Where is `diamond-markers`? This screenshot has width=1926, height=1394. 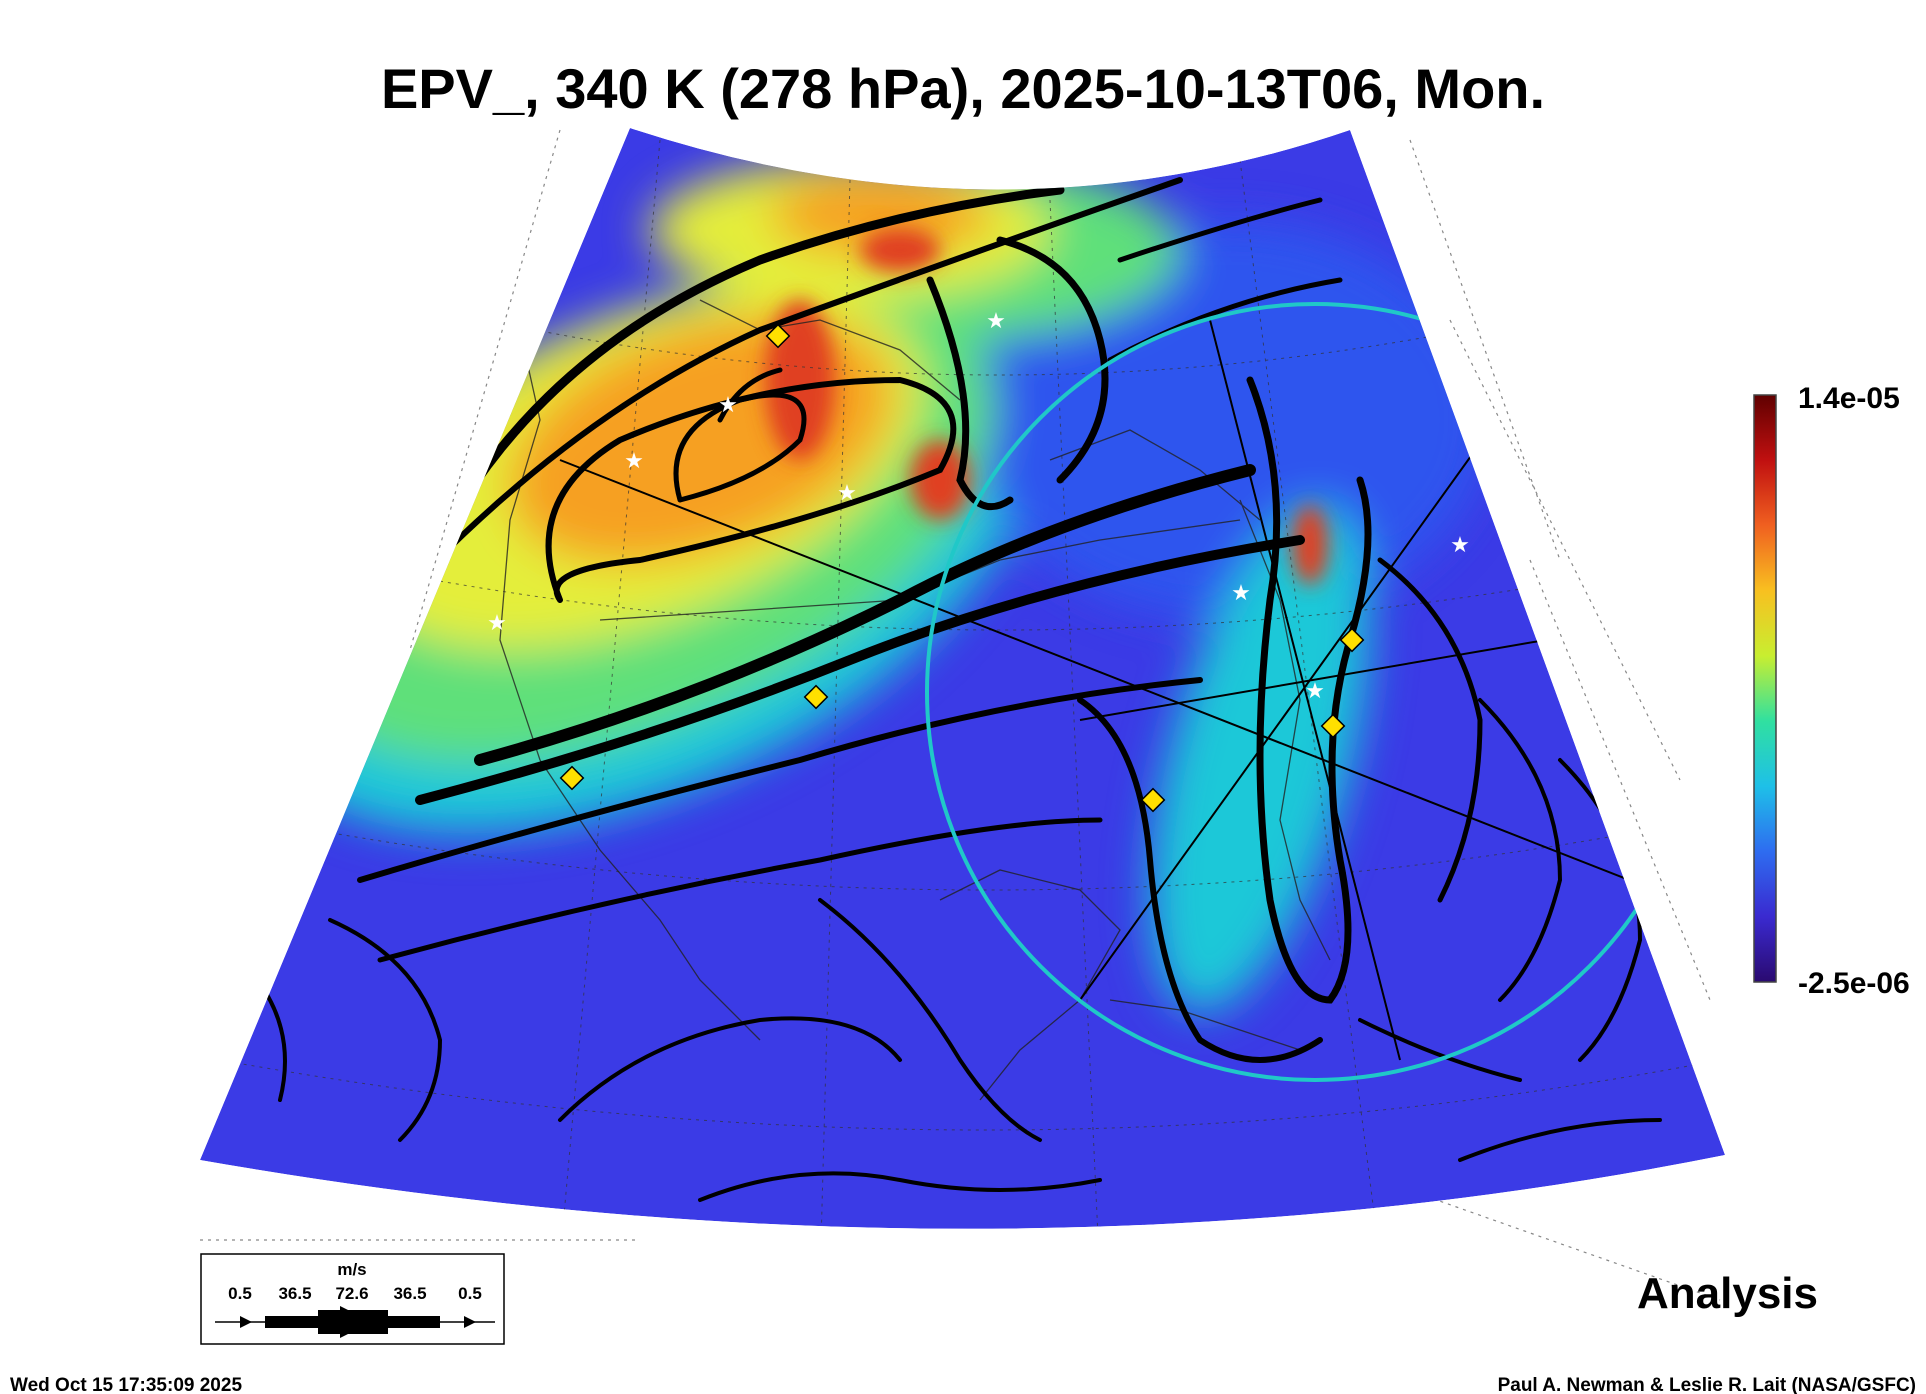
diamond-markers is located at coordinates (962, 568).